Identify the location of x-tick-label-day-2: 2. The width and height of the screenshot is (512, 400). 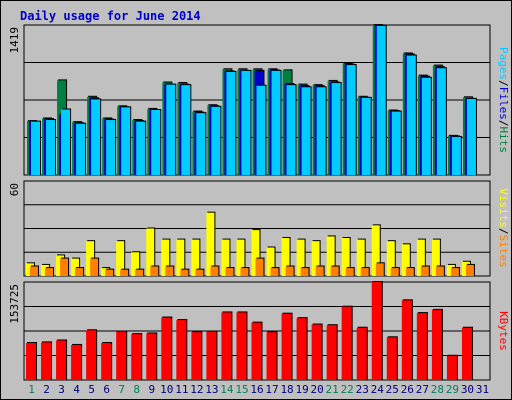
(46, 389).